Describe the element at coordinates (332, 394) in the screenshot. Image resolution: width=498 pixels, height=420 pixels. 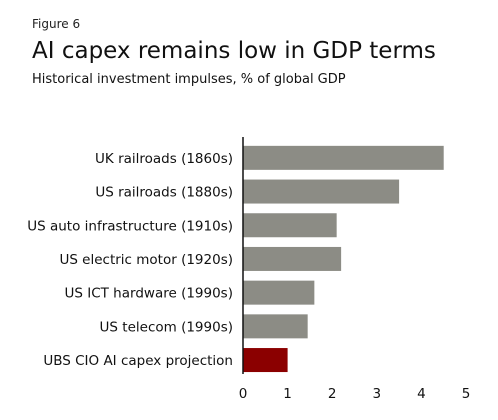
I see `x-tick-label-2: 2` at that location.